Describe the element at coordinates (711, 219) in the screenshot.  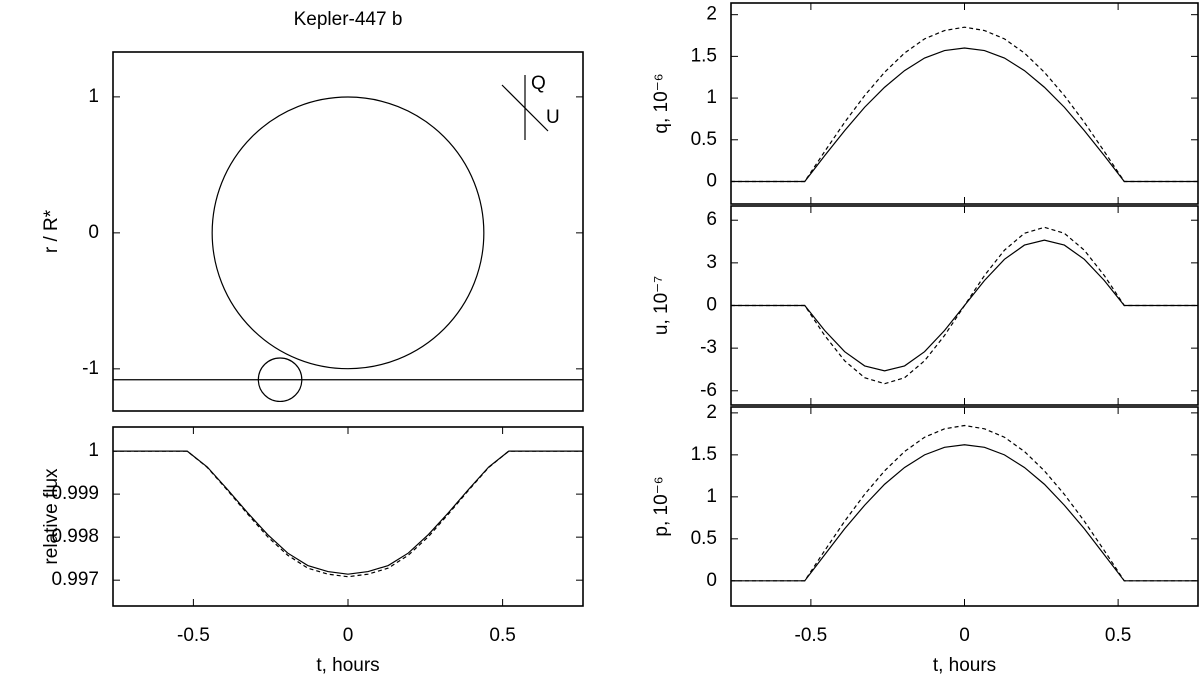
I see `y-tick-label: 6` at that location.